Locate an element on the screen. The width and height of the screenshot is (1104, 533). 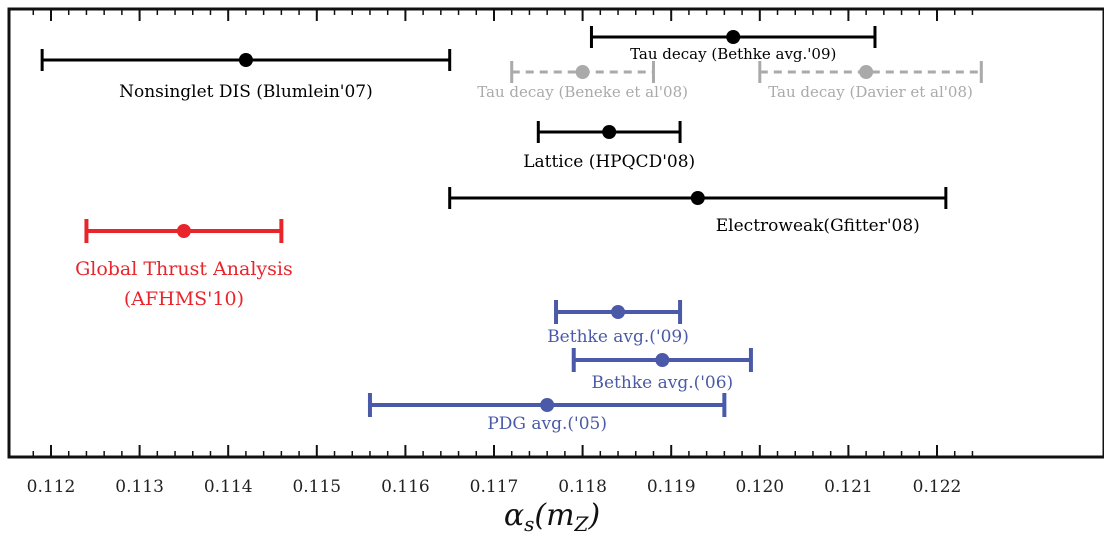
x-tick-label: 0.120 is located at coordinates (759, 487).